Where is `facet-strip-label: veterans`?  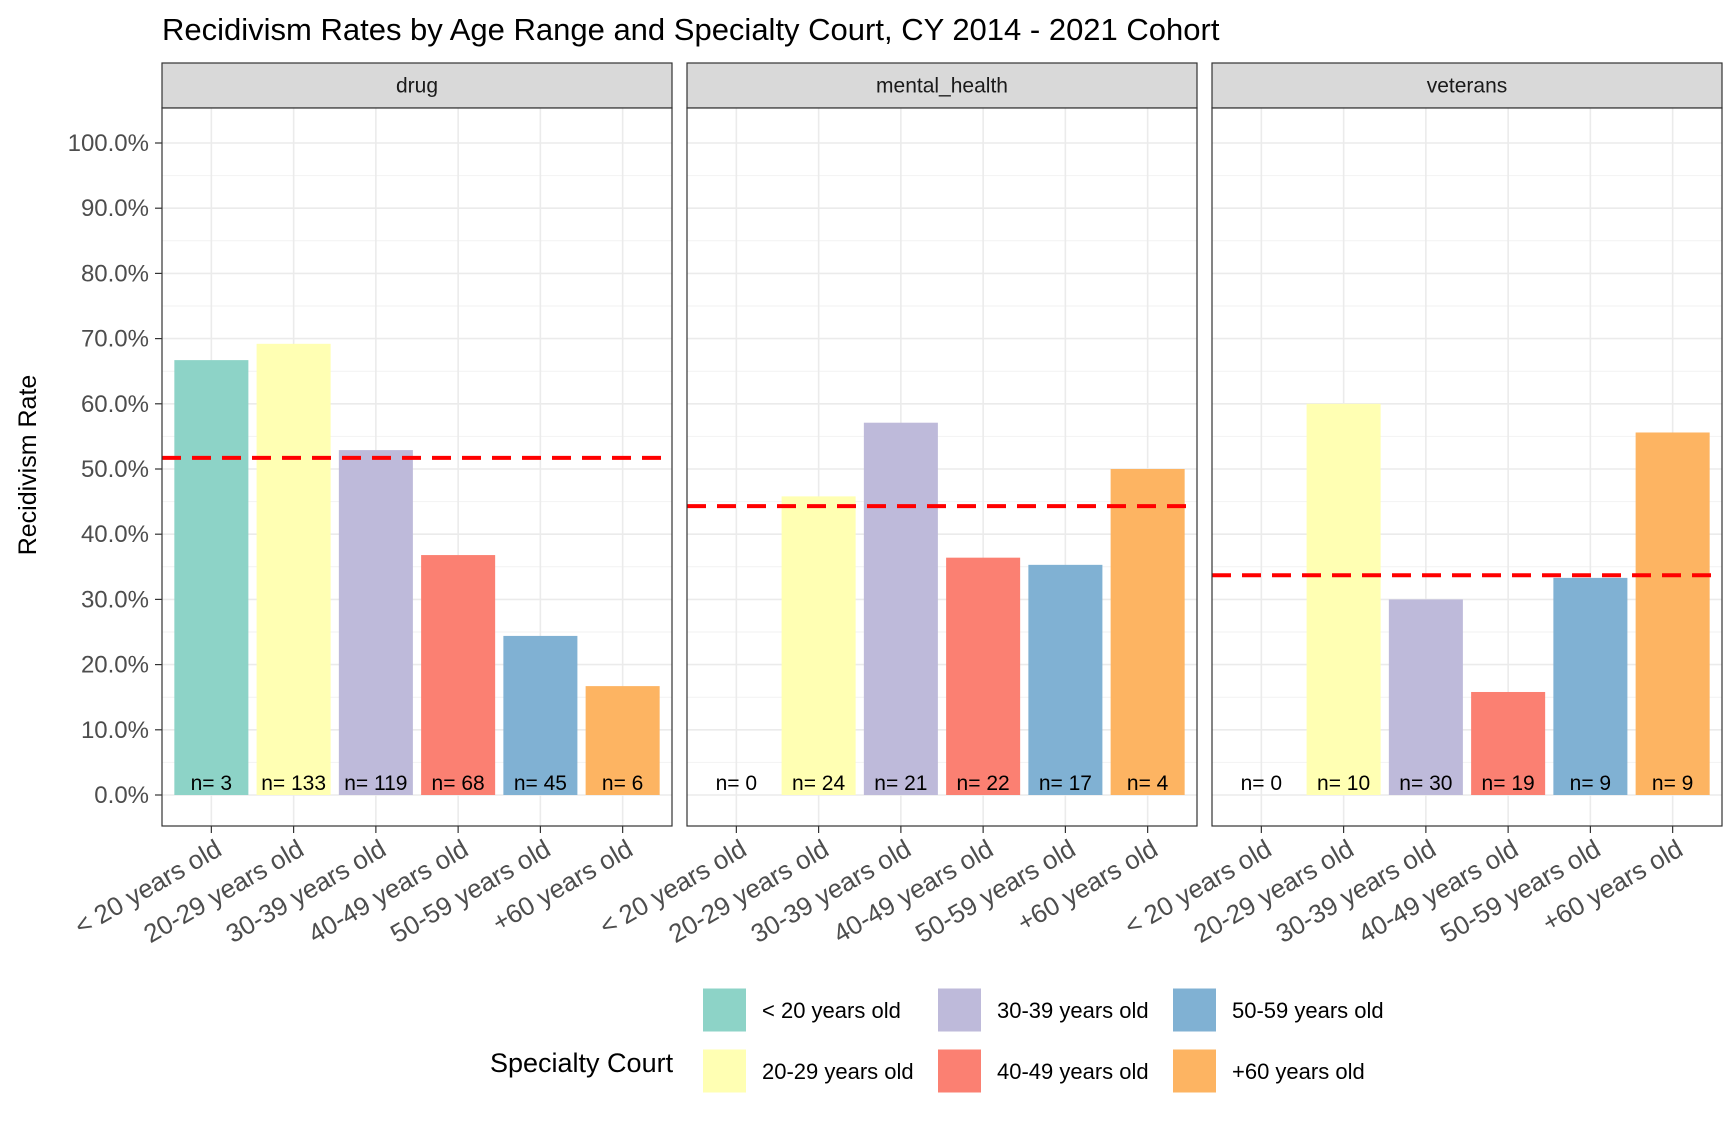
facet-strip-label: veterans is located at coordinates (1467, 86).